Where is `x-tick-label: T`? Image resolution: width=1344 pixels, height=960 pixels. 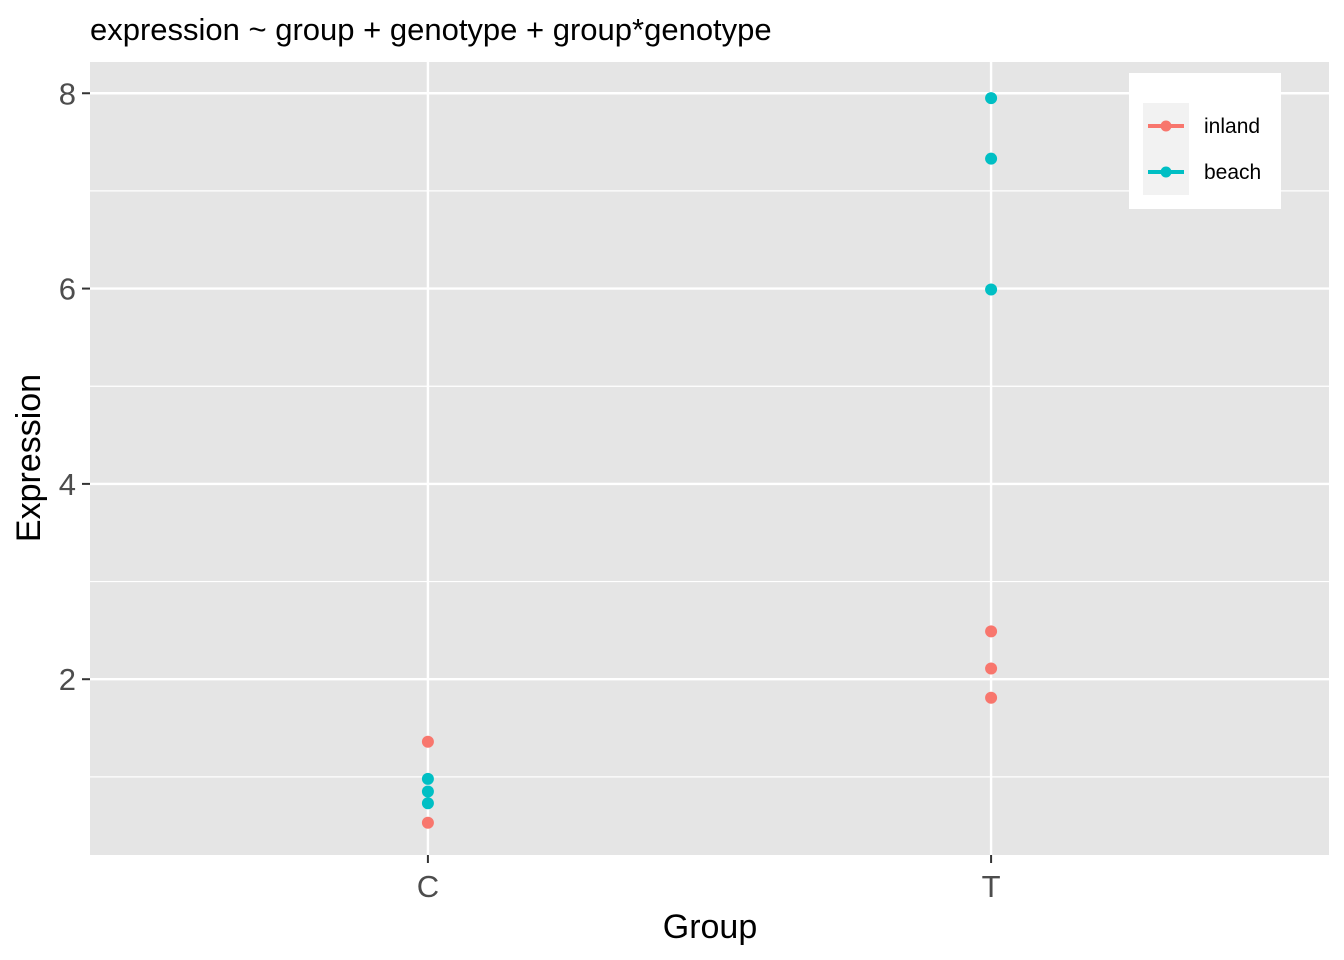 x-tick-label: T is located at coordinates (991, 886).